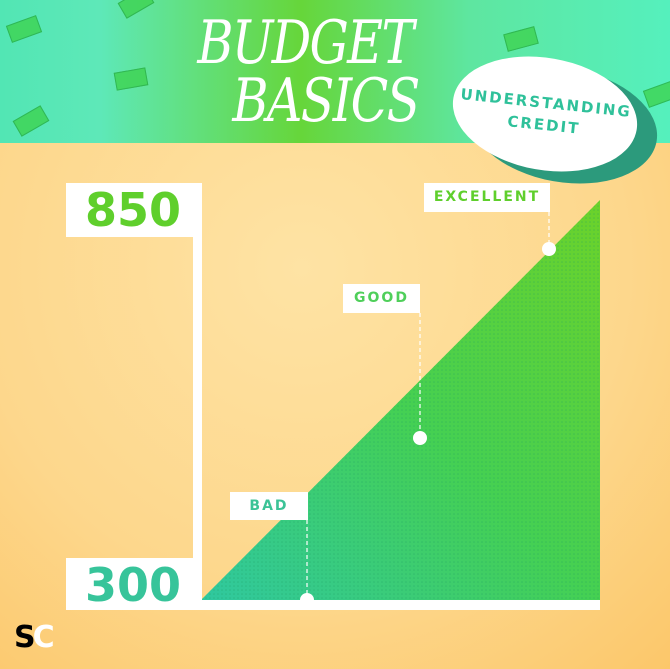 Image resolution: width=670 pixels, height=669 pixels. Describe the element at coordinates (381, 298) in the screenshot. I see `good-label: GOOD` at that location.